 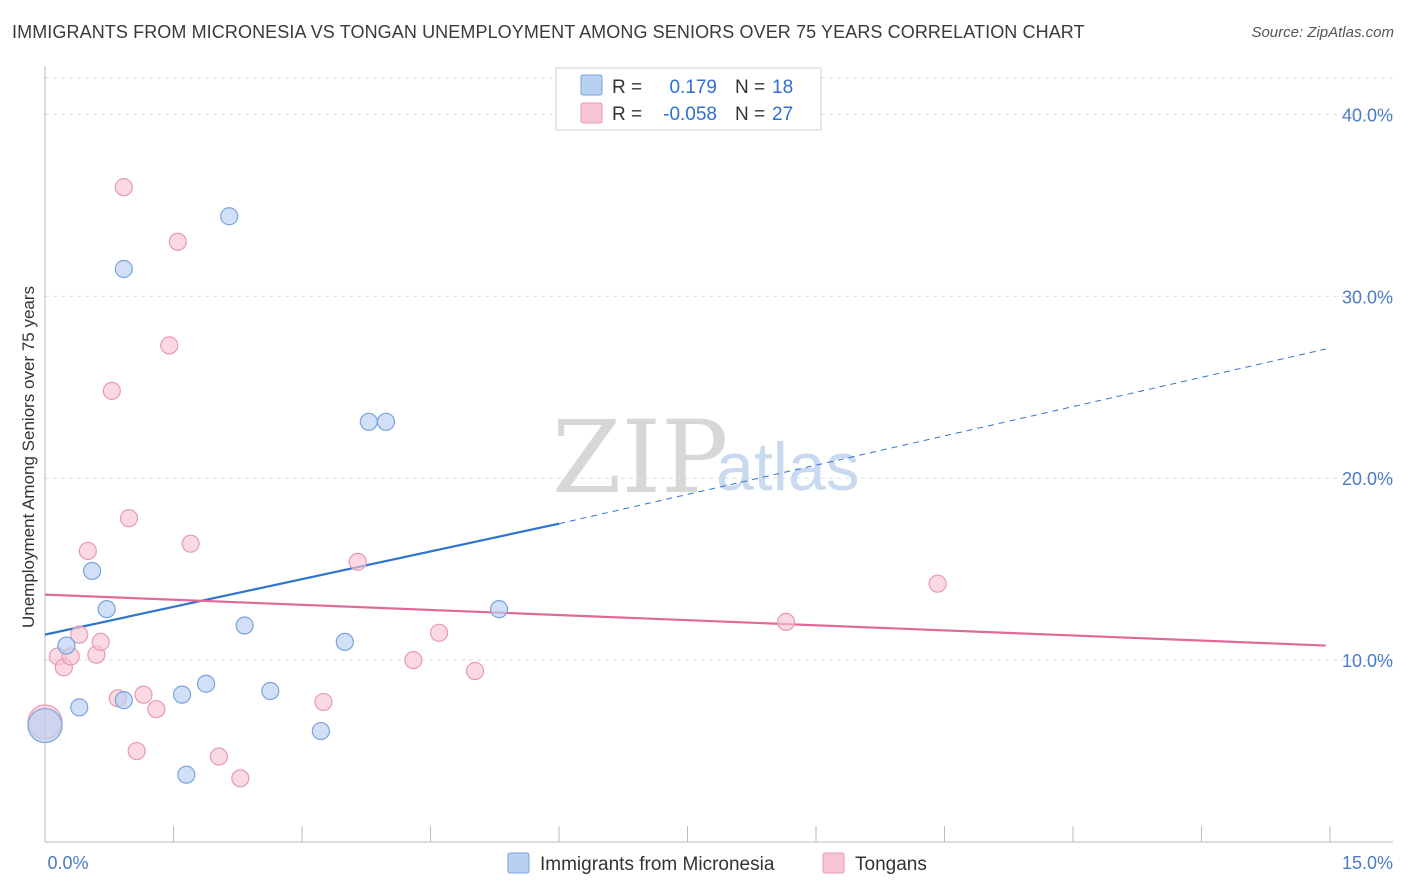 I want to click on series-legend-label-pink: Tongans, so click(x=891, y=864).